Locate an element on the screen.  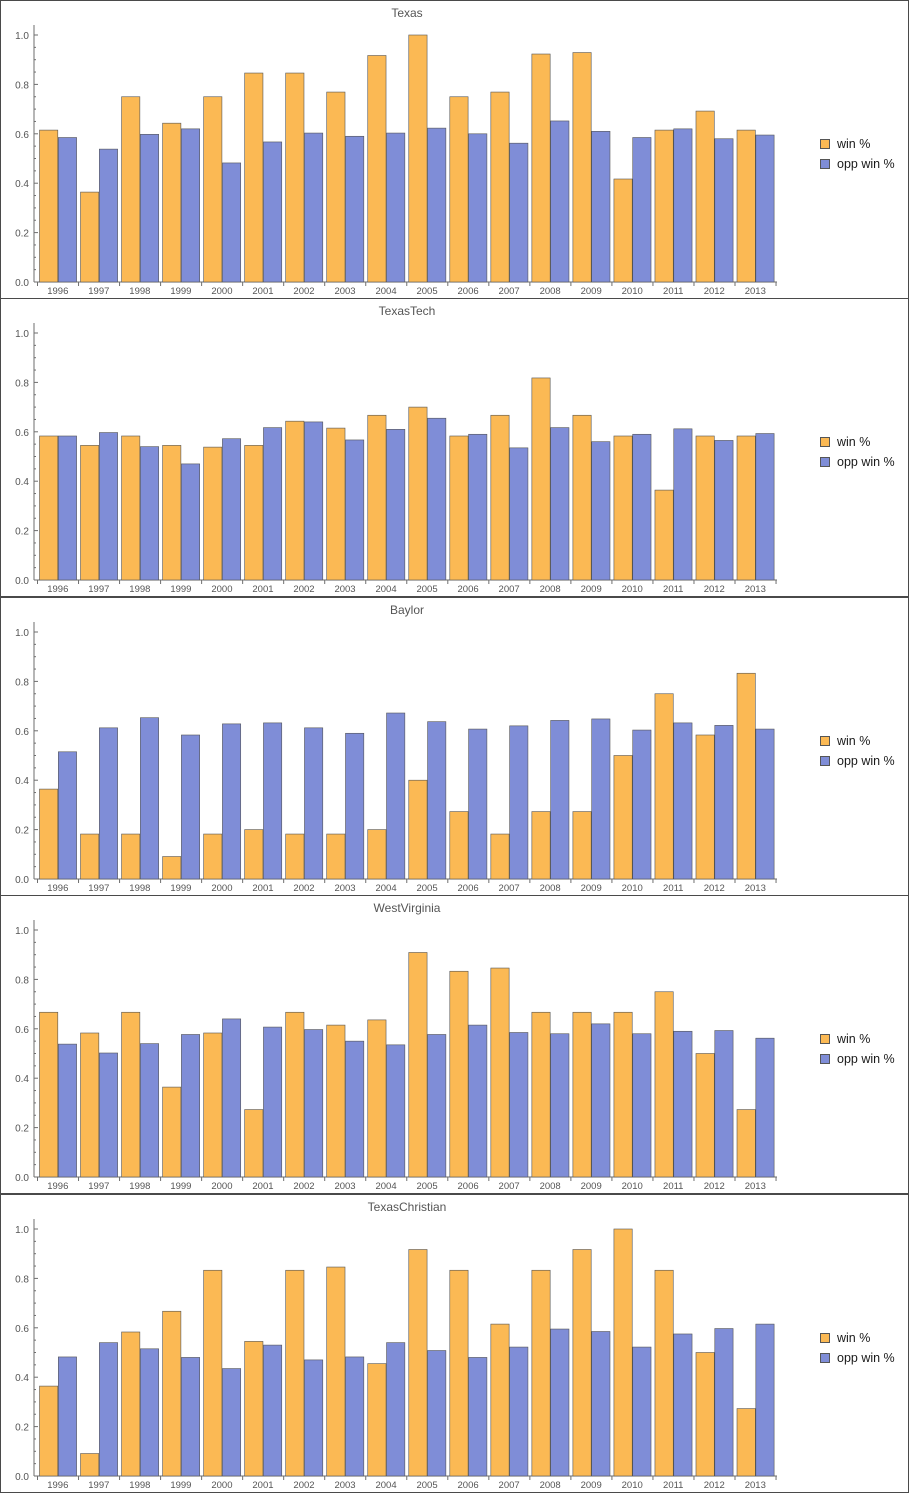
x-tick-label: 2008 is located at coordinates (550, 1186).